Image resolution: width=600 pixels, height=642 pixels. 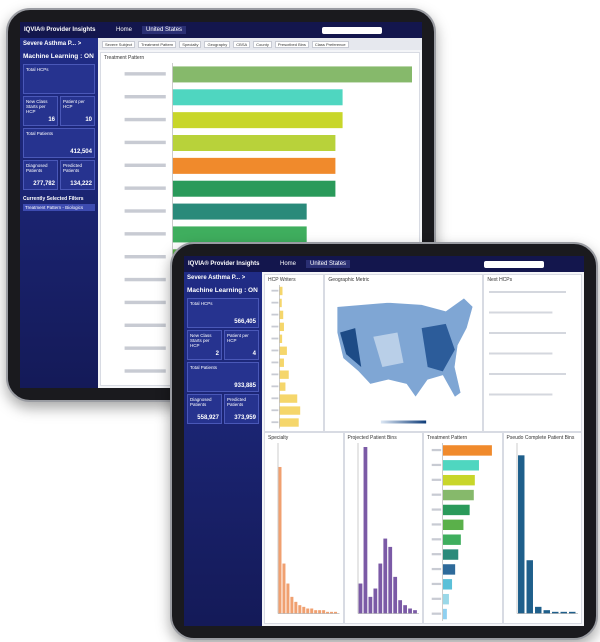 I want to click on panel-title: Pseudo Complete Patient Bins, so click(x=540, y=437).